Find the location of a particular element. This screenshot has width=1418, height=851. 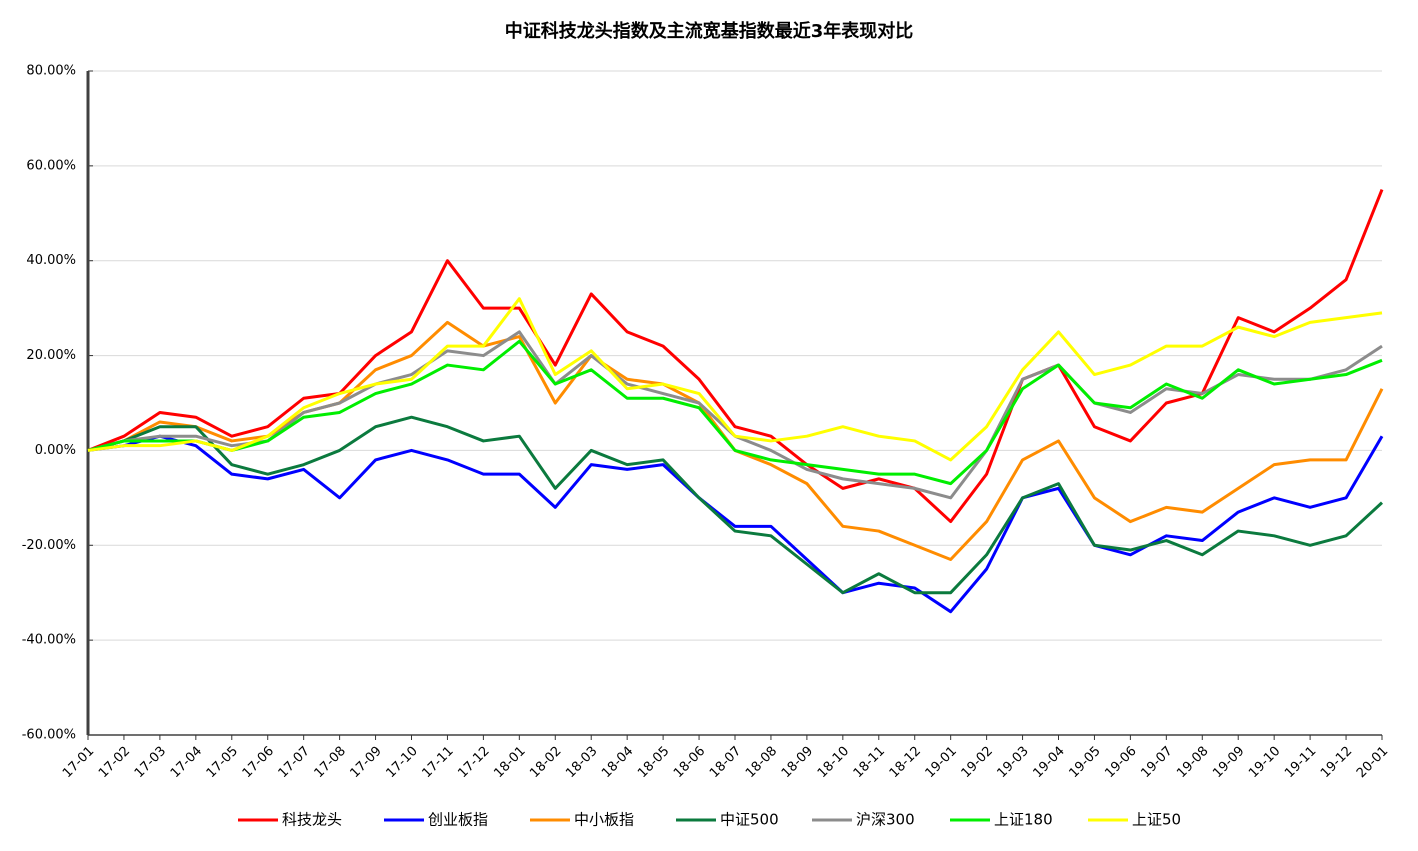

x-tick-label: 17-02 is located at coordinates (114, 762).